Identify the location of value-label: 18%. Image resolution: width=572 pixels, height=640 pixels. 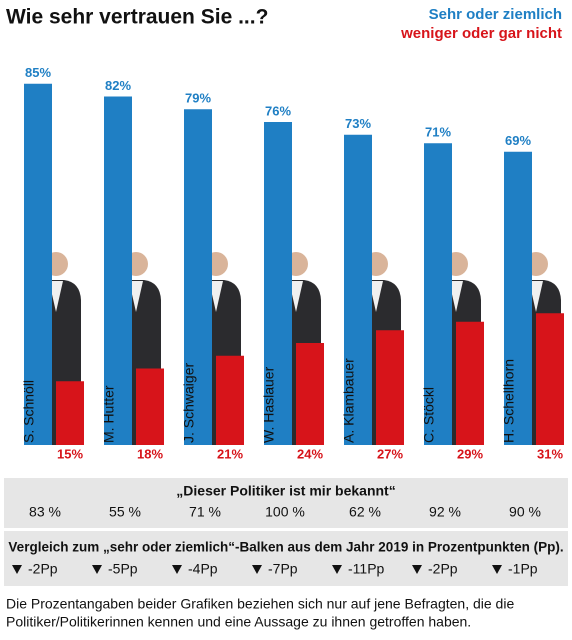
(150, 453).